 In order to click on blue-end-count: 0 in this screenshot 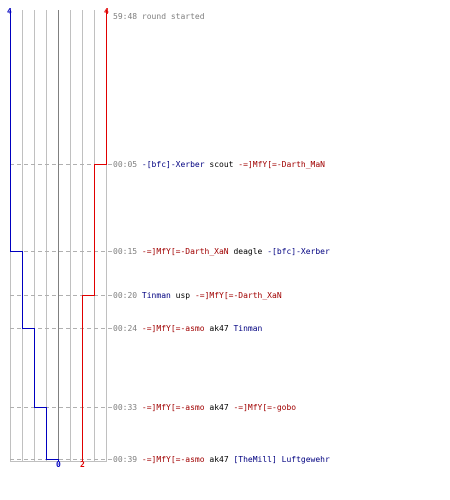, I will do `click(58, 464)`.